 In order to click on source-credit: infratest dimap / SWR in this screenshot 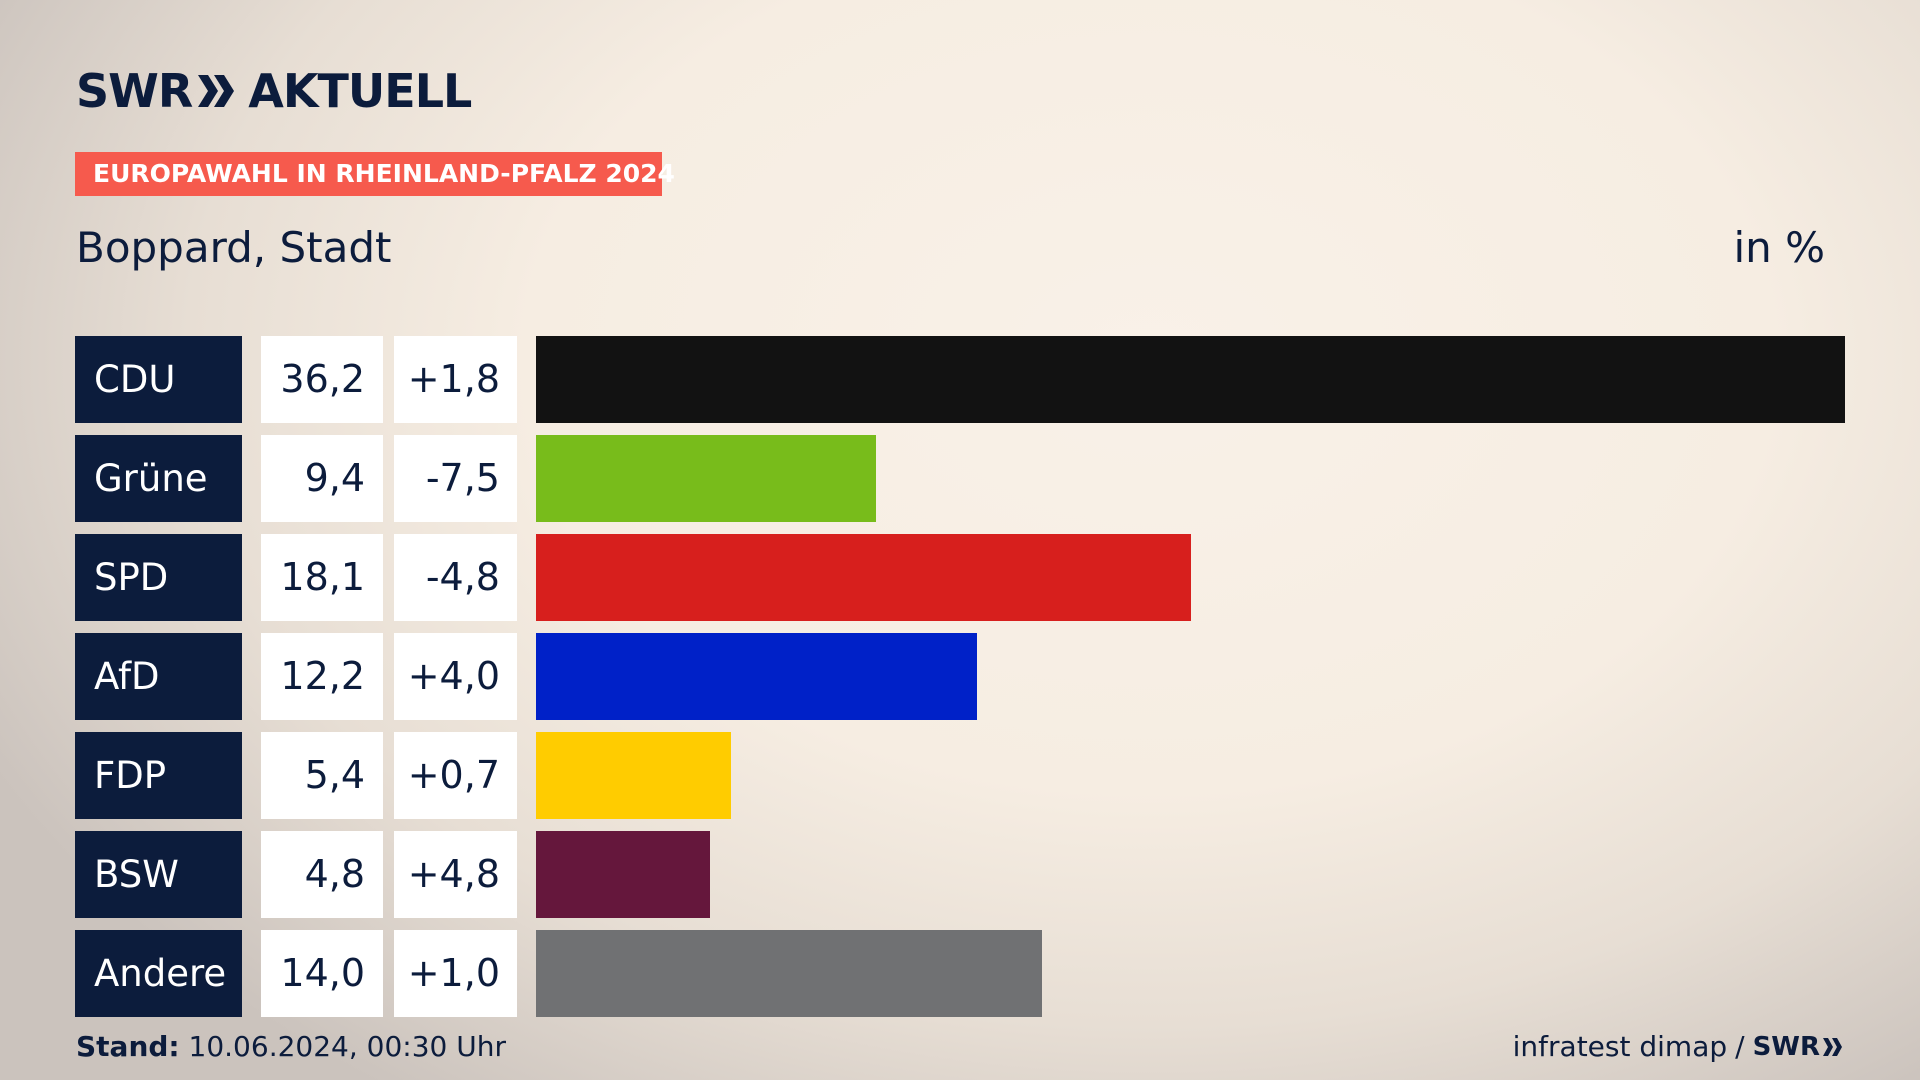, I will do `click(1678, 1047)`.